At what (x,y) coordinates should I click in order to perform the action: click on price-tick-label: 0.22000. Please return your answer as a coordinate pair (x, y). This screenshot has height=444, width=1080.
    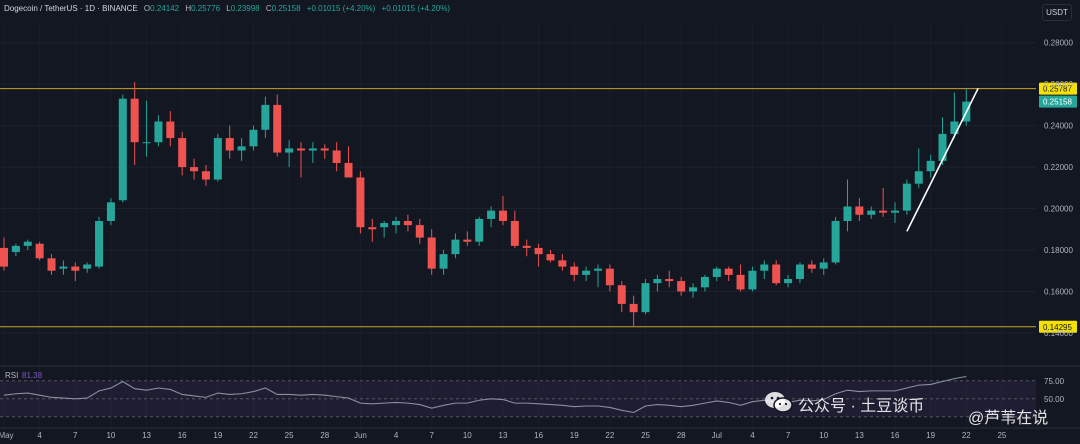
    Looking at the image, I should click on (1058, 167).